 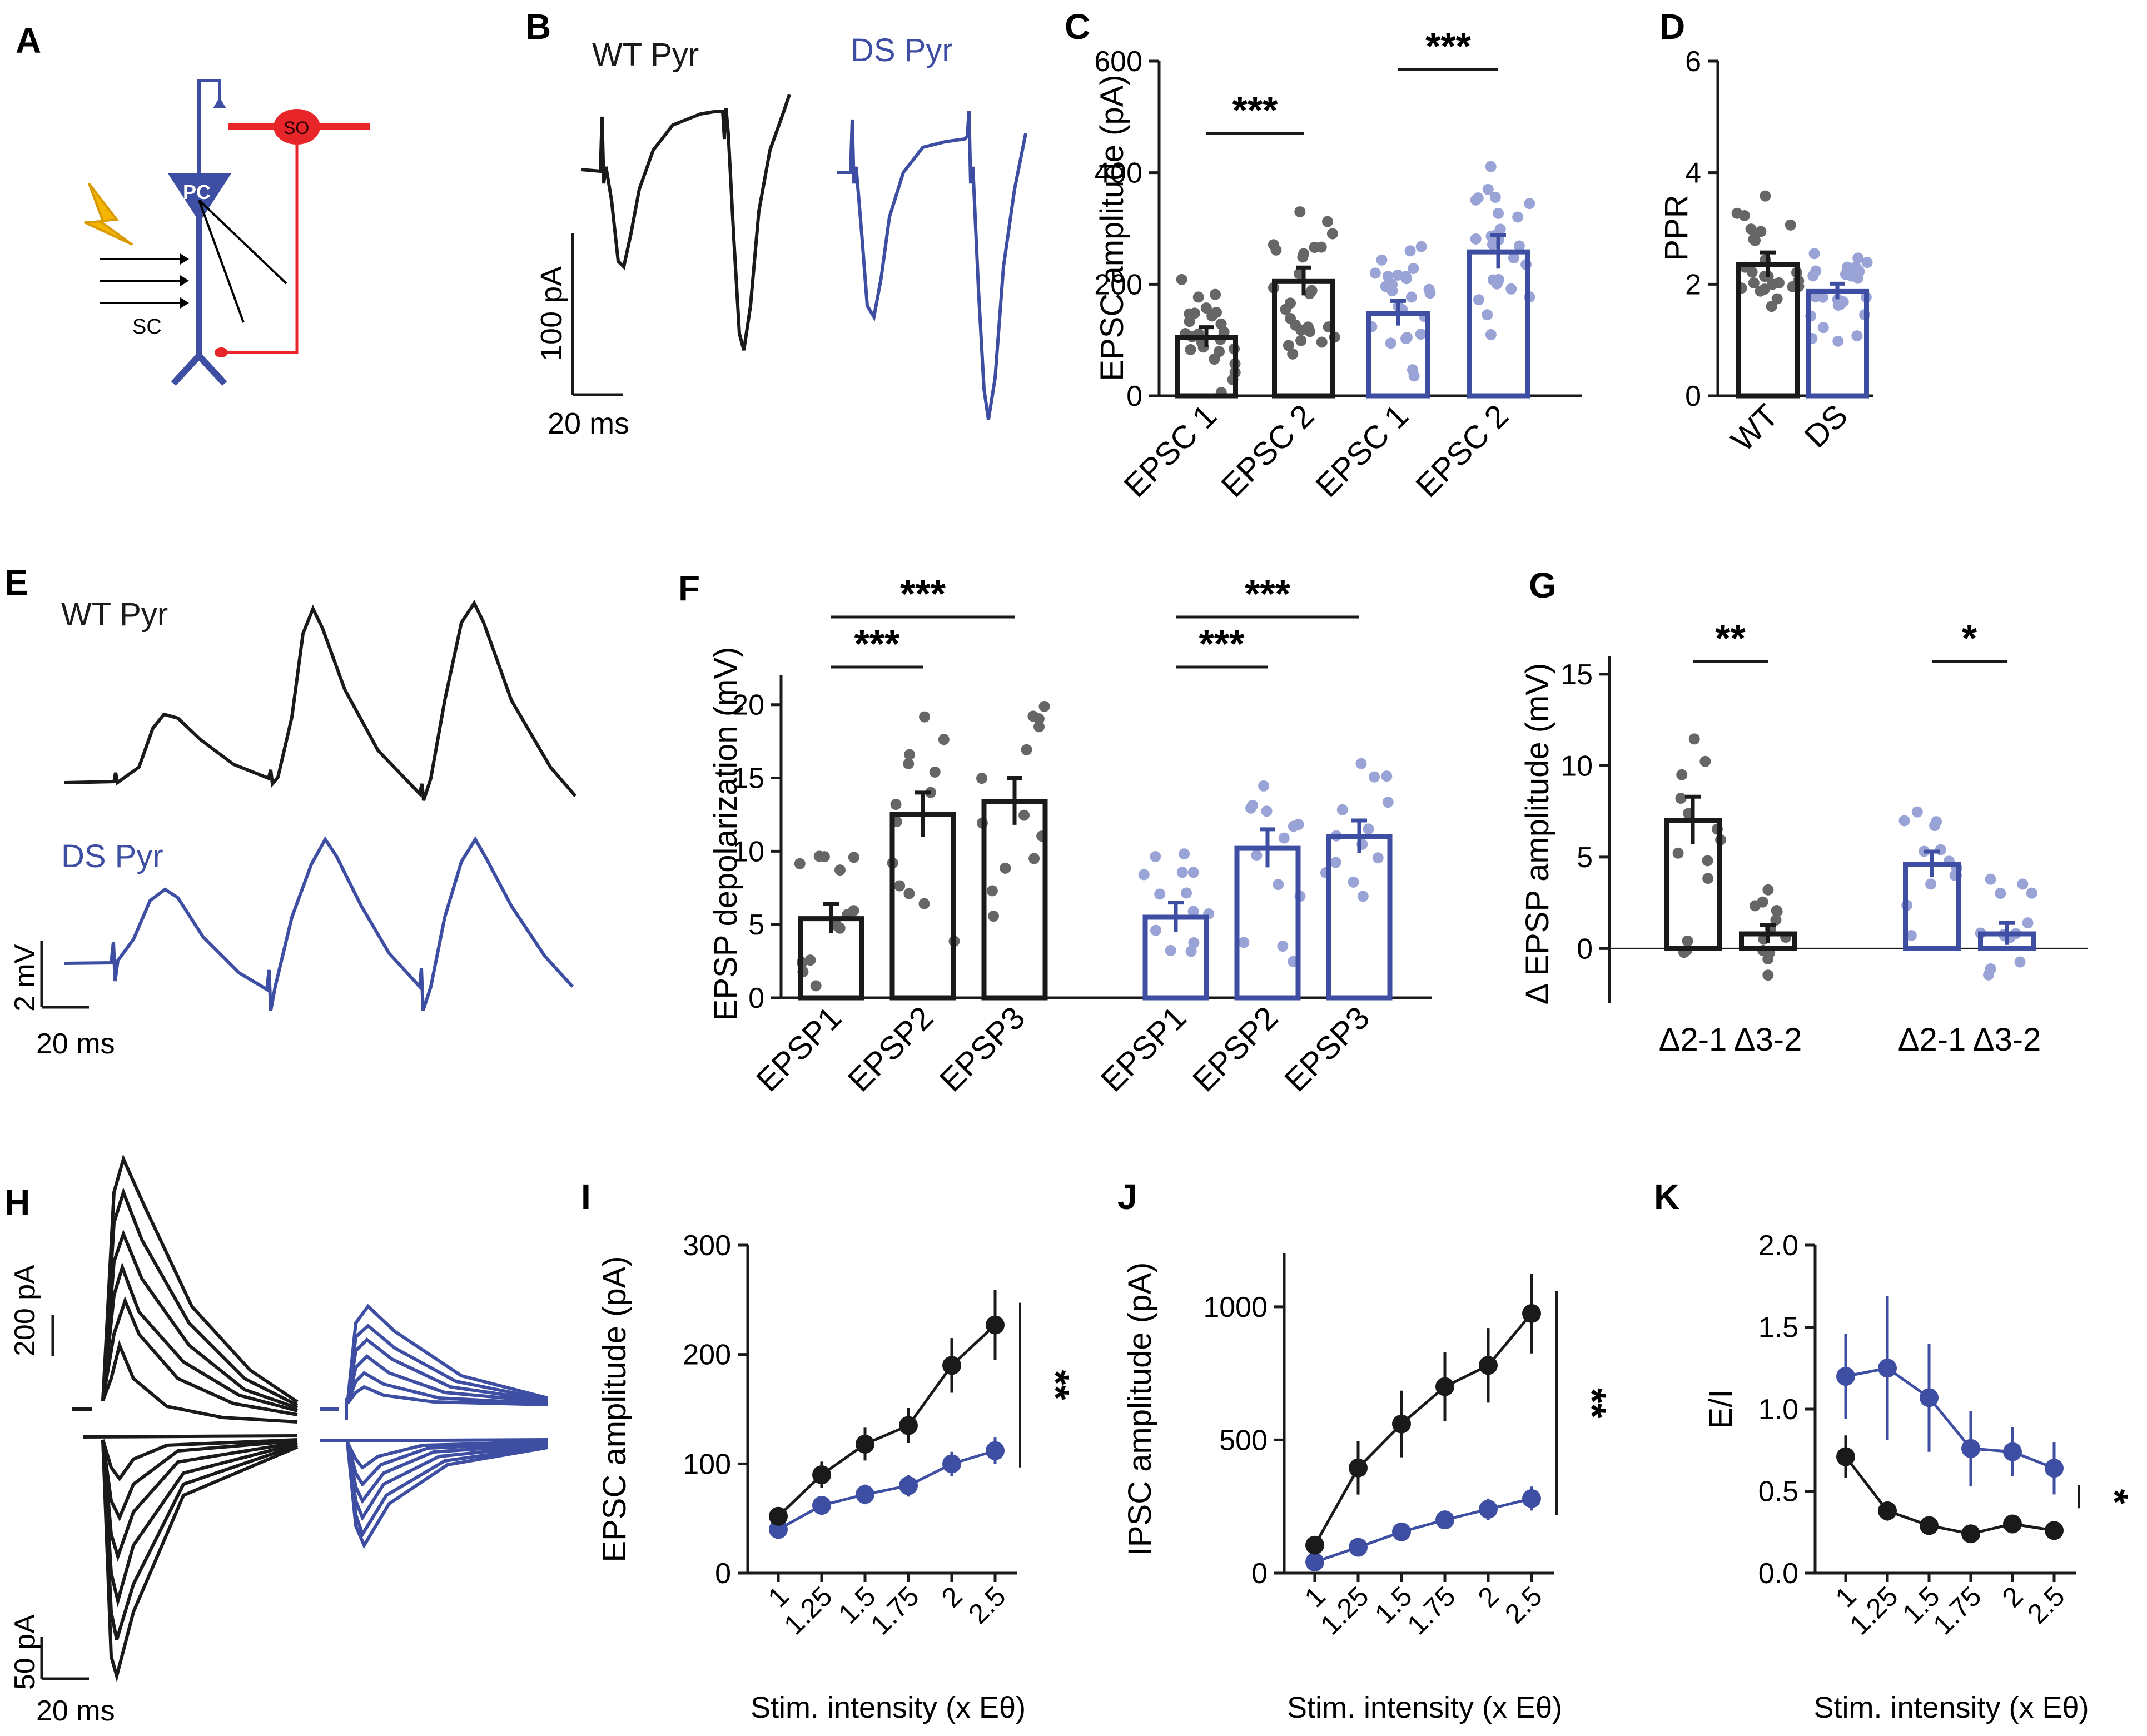 I want to click on significance-stars: ***, so click(x=1448, y=46).